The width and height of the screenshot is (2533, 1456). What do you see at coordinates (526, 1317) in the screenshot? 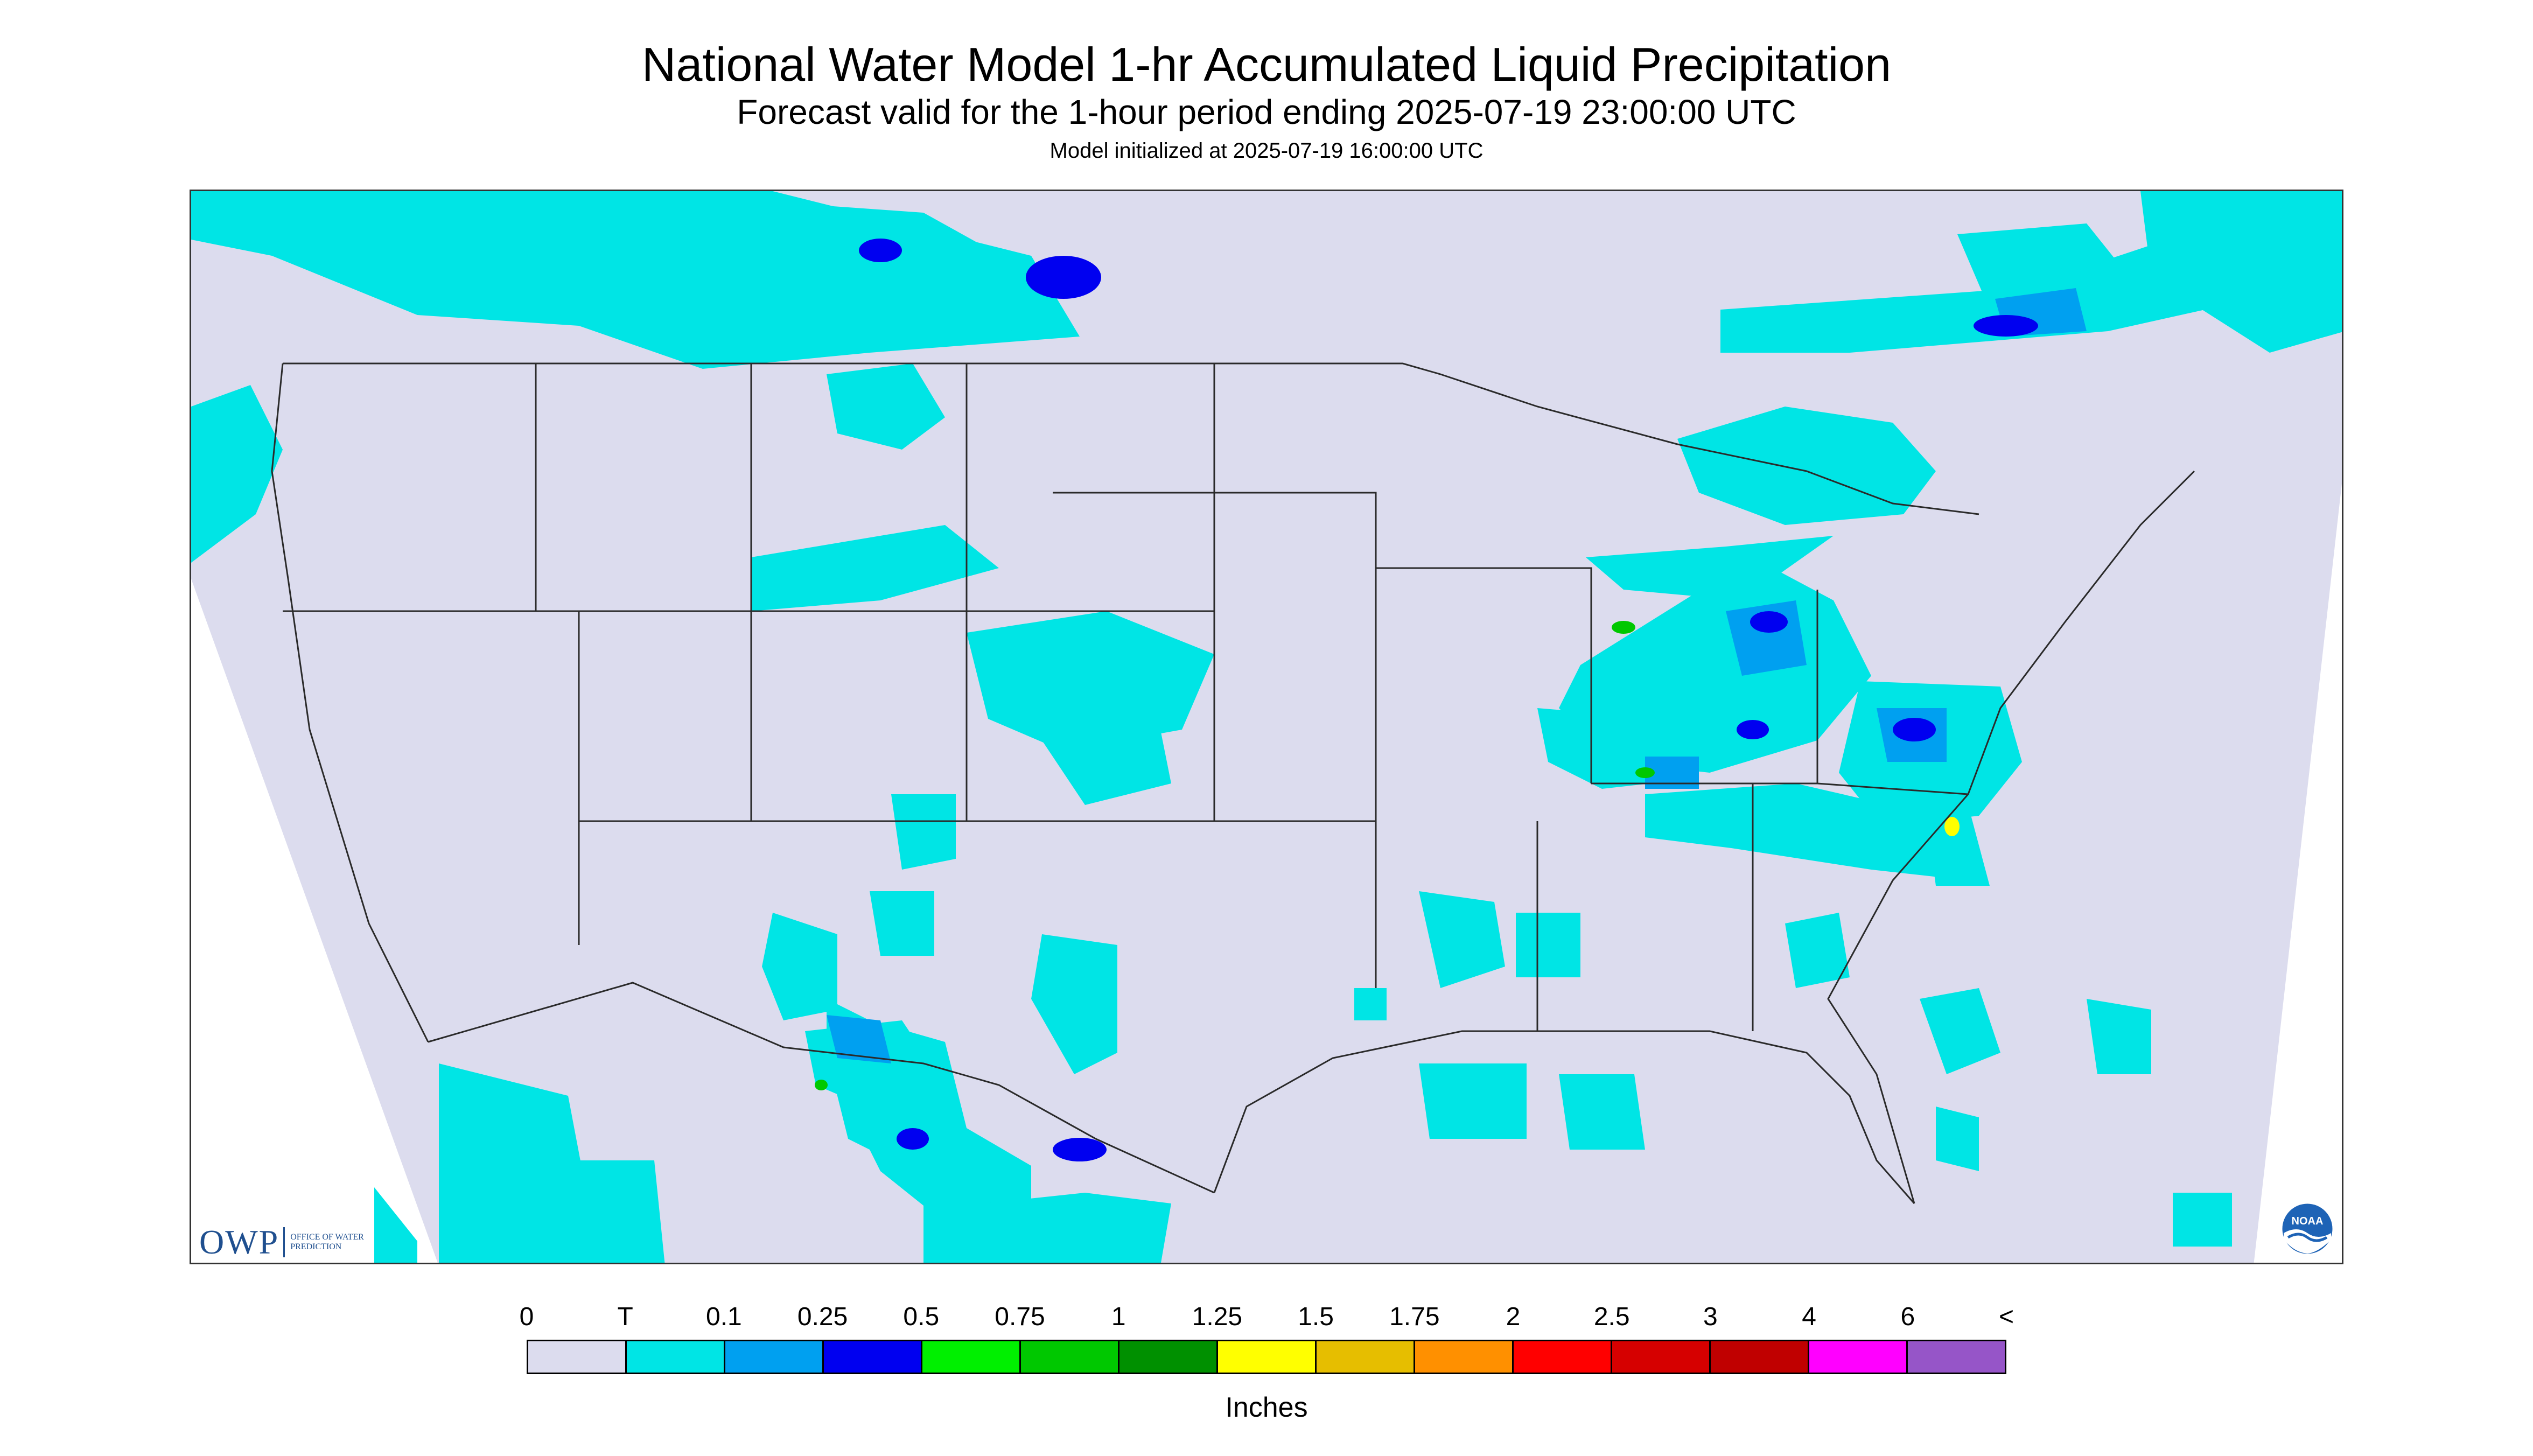
I see `legend-tick-label: 0` at bounding box center [526, 1317].